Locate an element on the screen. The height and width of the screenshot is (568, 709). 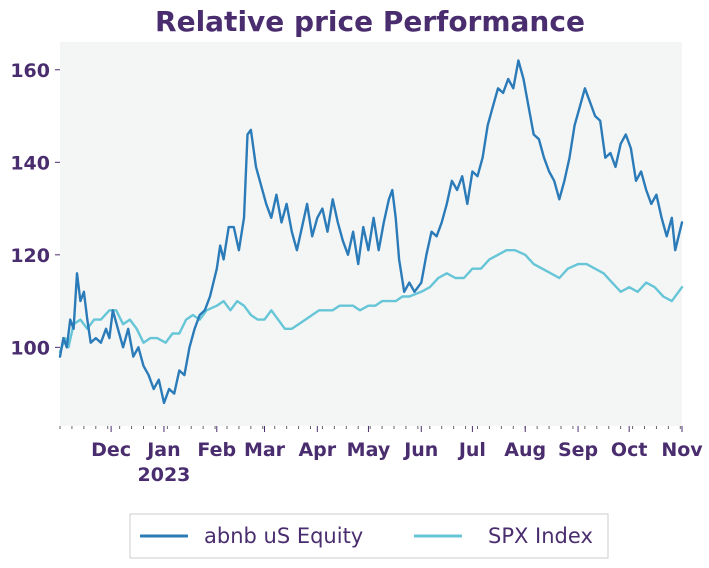
chart-title: Relative price Performance is located at coordinates (370, 21).